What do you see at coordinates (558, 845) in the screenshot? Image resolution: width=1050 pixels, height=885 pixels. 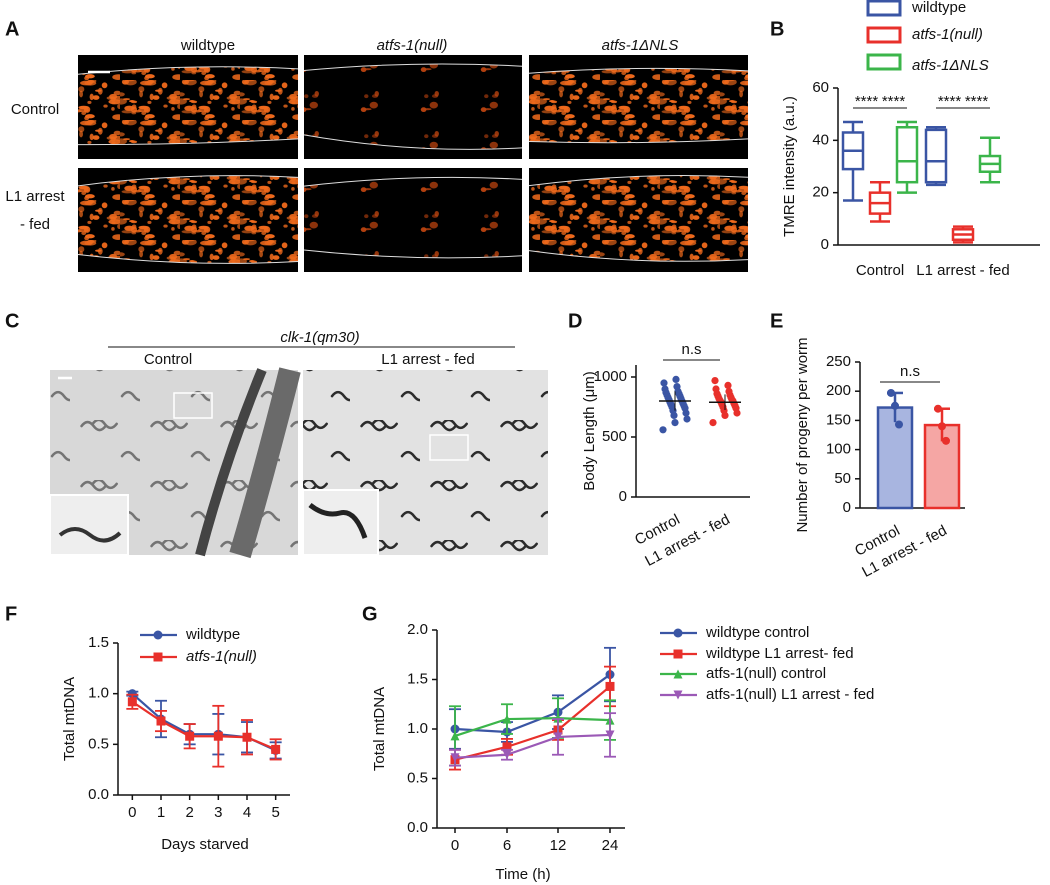 I see `x-tick-label: 12` at bounding box center [558, 845].